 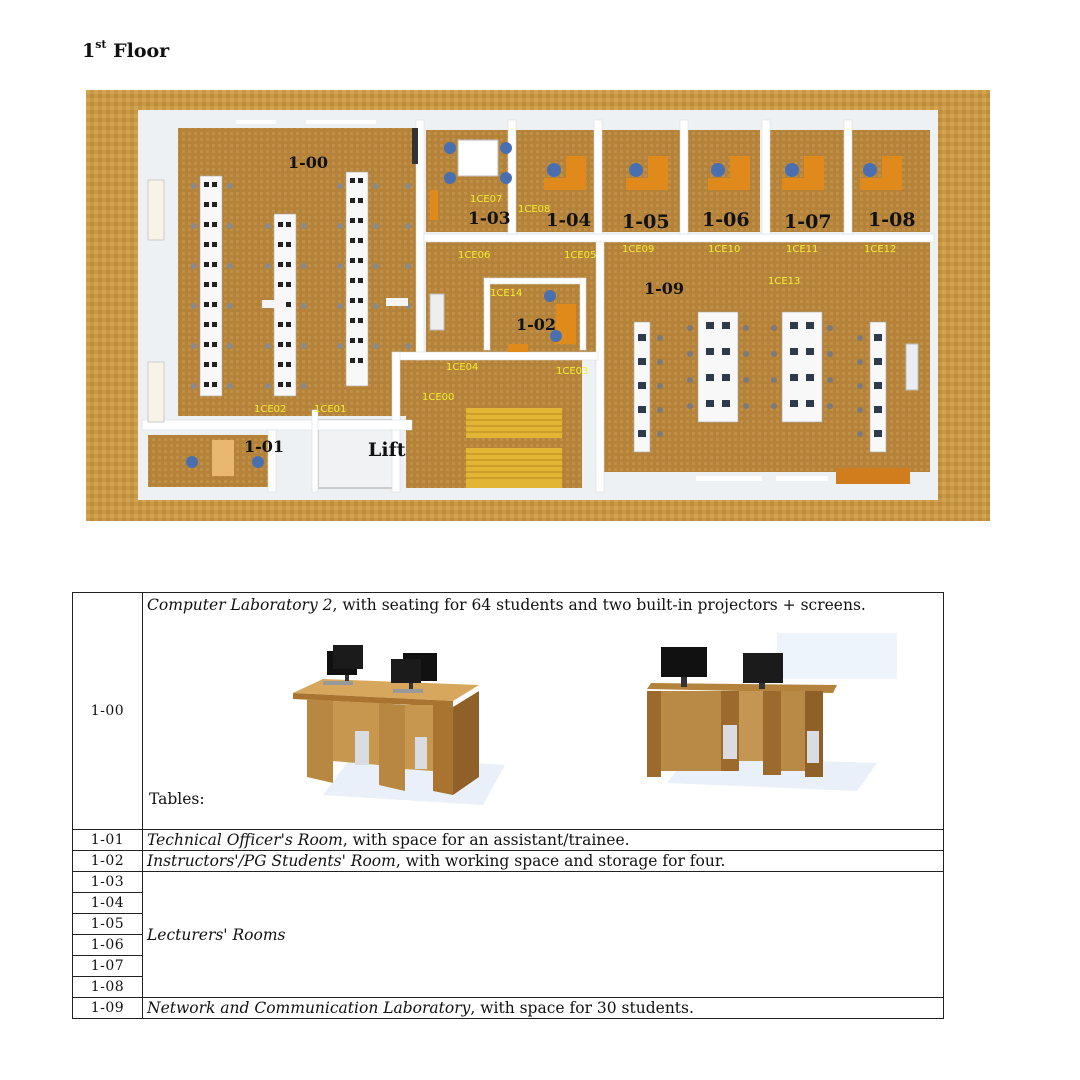 I want to click on room-detail: , with space for 30 students., so click(x=582, y=1008).